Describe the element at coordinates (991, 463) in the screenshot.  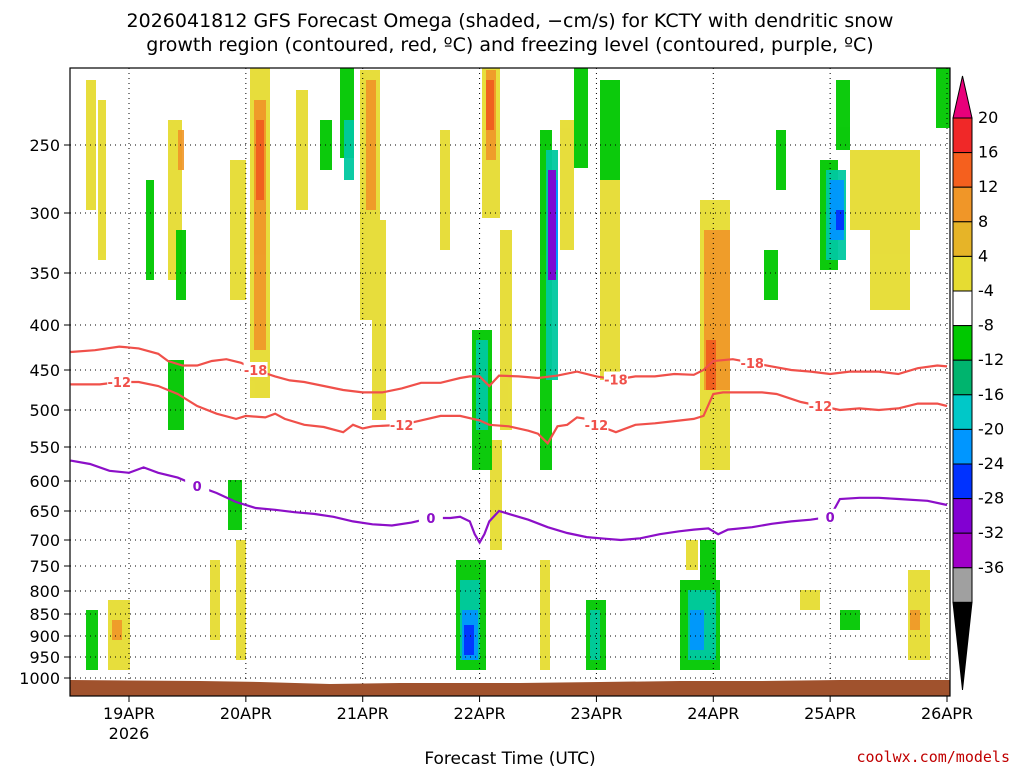
I see `colorbar-label: -24` at that location.